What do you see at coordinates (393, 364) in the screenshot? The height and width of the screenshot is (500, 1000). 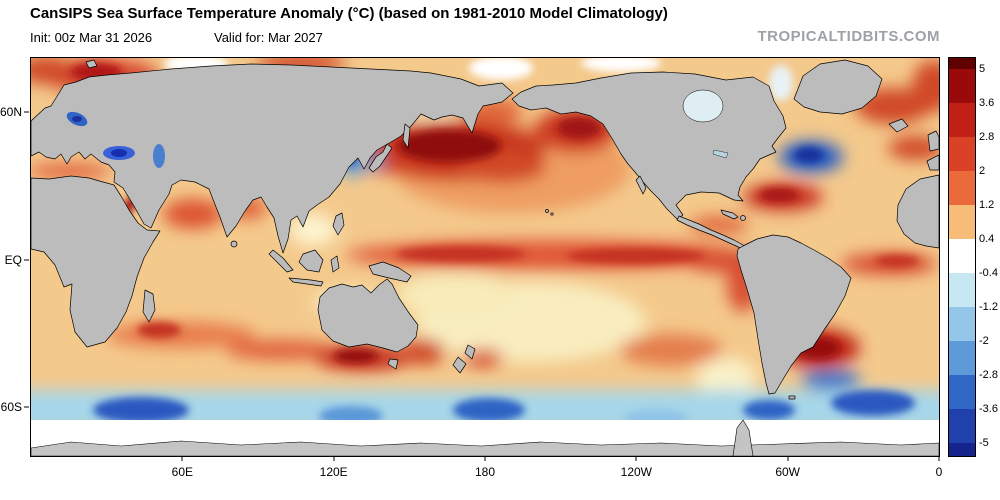 I see `landmass-tasmania` at bounding box center [393, 364].